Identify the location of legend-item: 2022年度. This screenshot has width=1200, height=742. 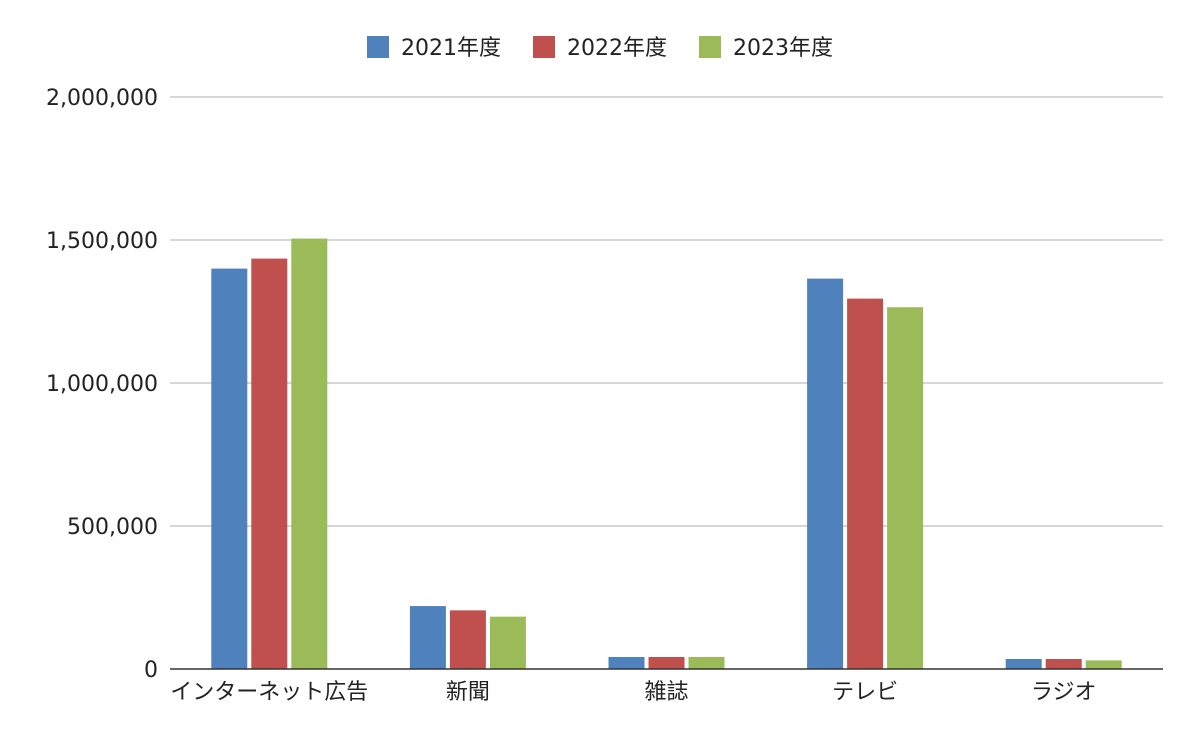
(600, 48).